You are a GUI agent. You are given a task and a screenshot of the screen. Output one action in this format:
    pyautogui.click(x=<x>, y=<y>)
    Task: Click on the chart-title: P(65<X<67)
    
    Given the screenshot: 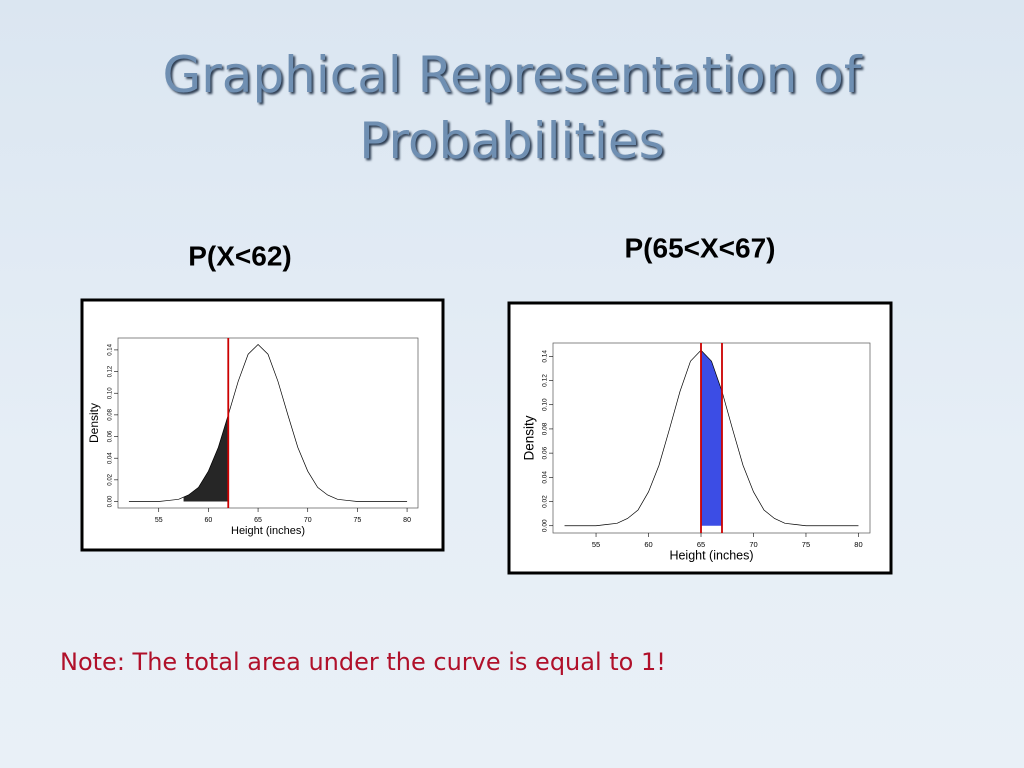 What is the action you would take?
    pyautogui.click(x=700, y=247)
    